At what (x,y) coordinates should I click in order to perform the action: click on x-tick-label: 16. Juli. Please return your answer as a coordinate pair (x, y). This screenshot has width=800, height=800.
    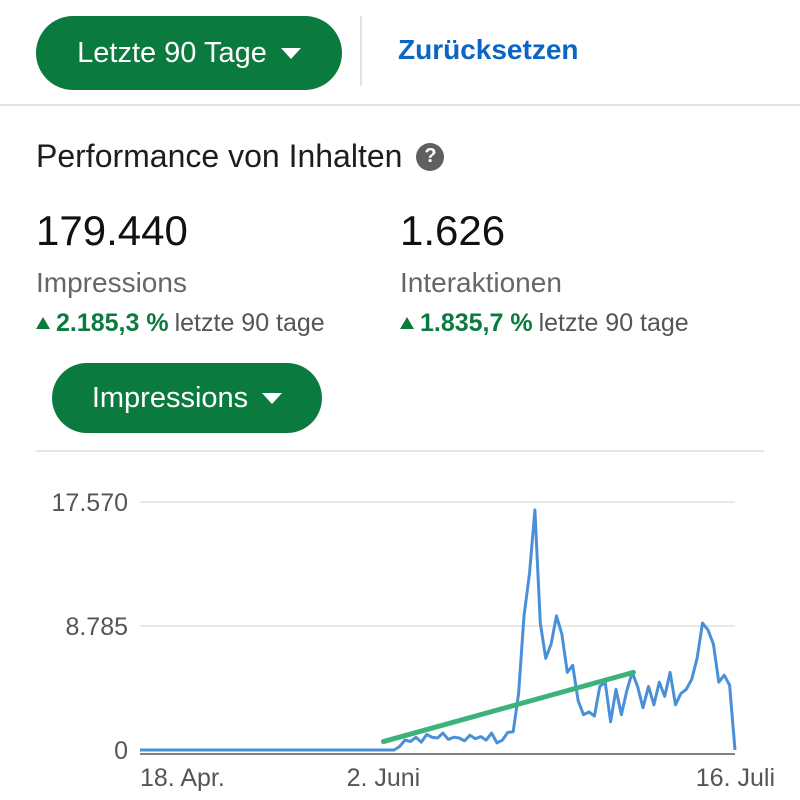
    Looking at the image, I should click on (735, 778).